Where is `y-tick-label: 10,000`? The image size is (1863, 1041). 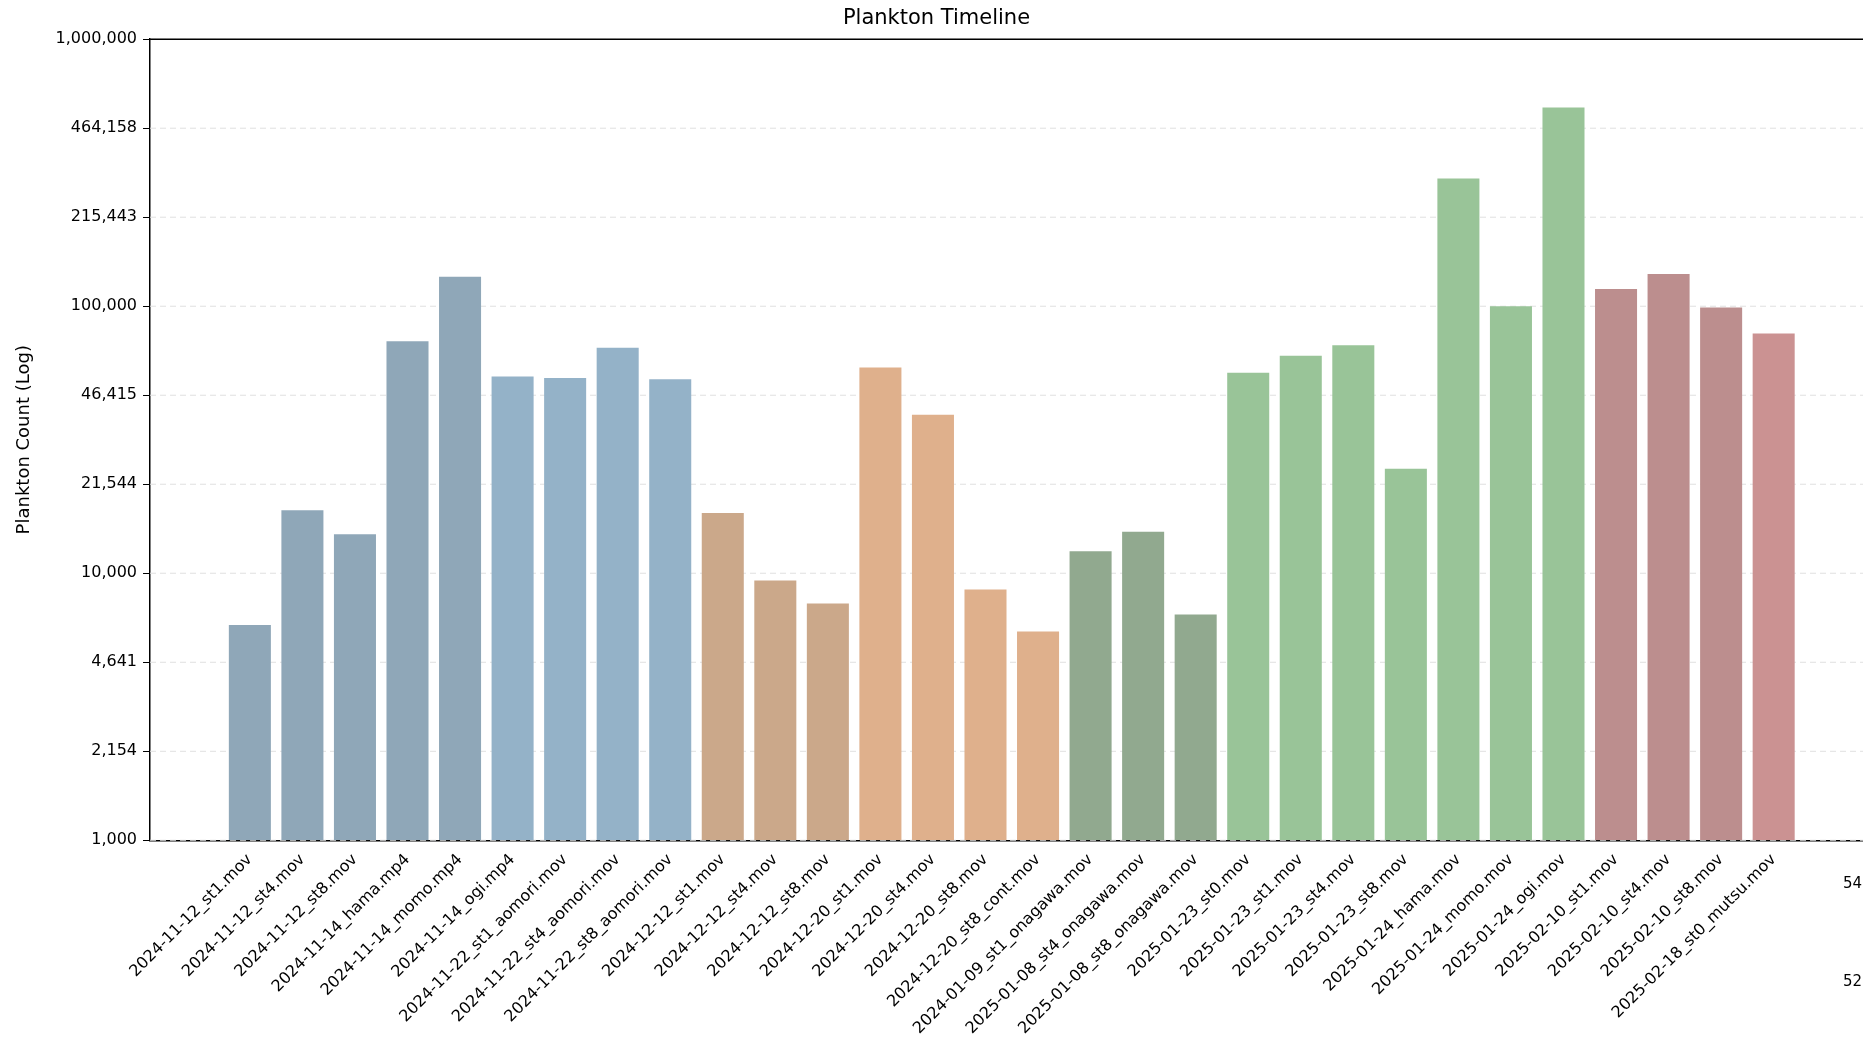
y-tick-label: 10,000 is located at coordinates (109, 572).